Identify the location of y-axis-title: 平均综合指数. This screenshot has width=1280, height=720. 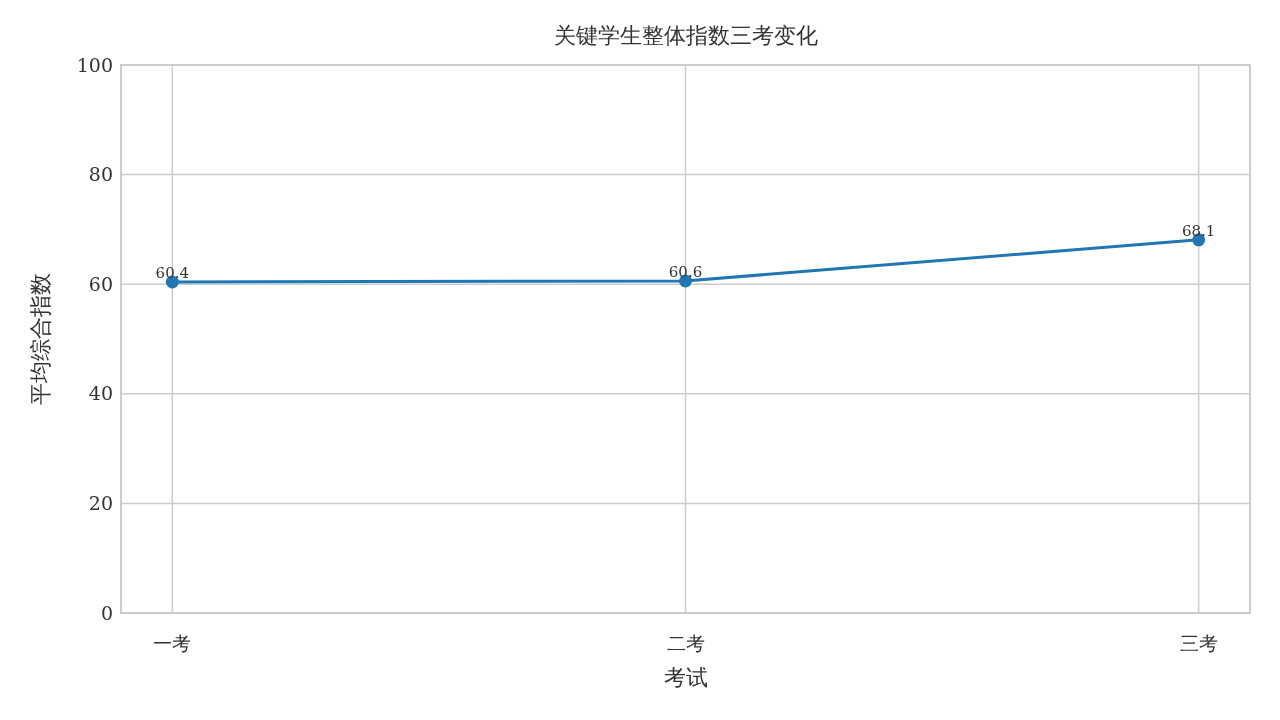
(40, 339).